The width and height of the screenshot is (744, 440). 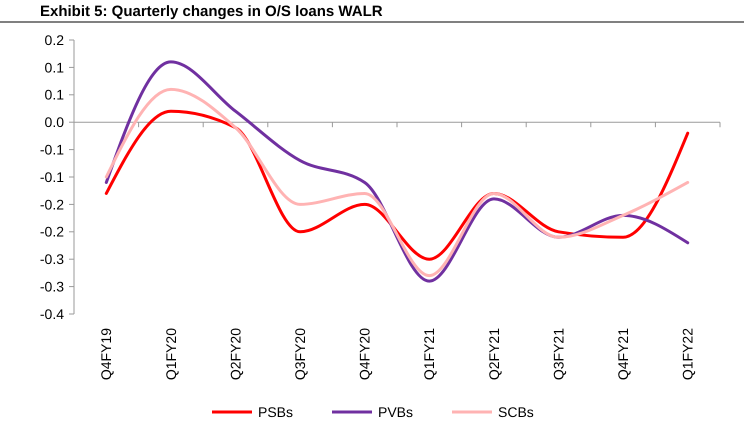 What do you see at coordinates (688, 354) in the screenshot?
I see `x-tick-label: Q1FY22` at bounding box center [688, 354].